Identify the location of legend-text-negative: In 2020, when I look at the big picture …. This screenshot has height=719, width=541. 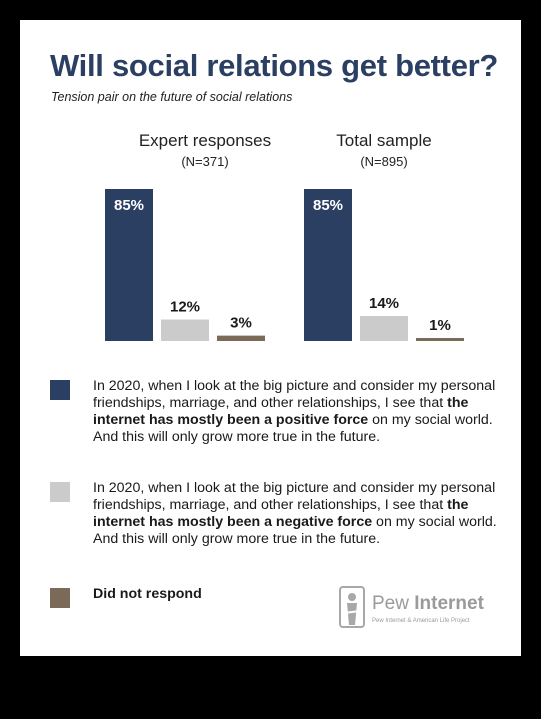
(295, 513).